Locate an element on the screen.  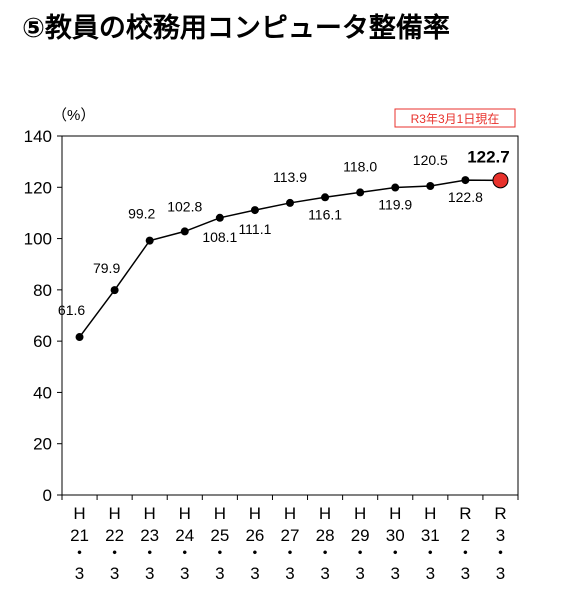
data-label: 122.8 is located at coordinates (465, 197).